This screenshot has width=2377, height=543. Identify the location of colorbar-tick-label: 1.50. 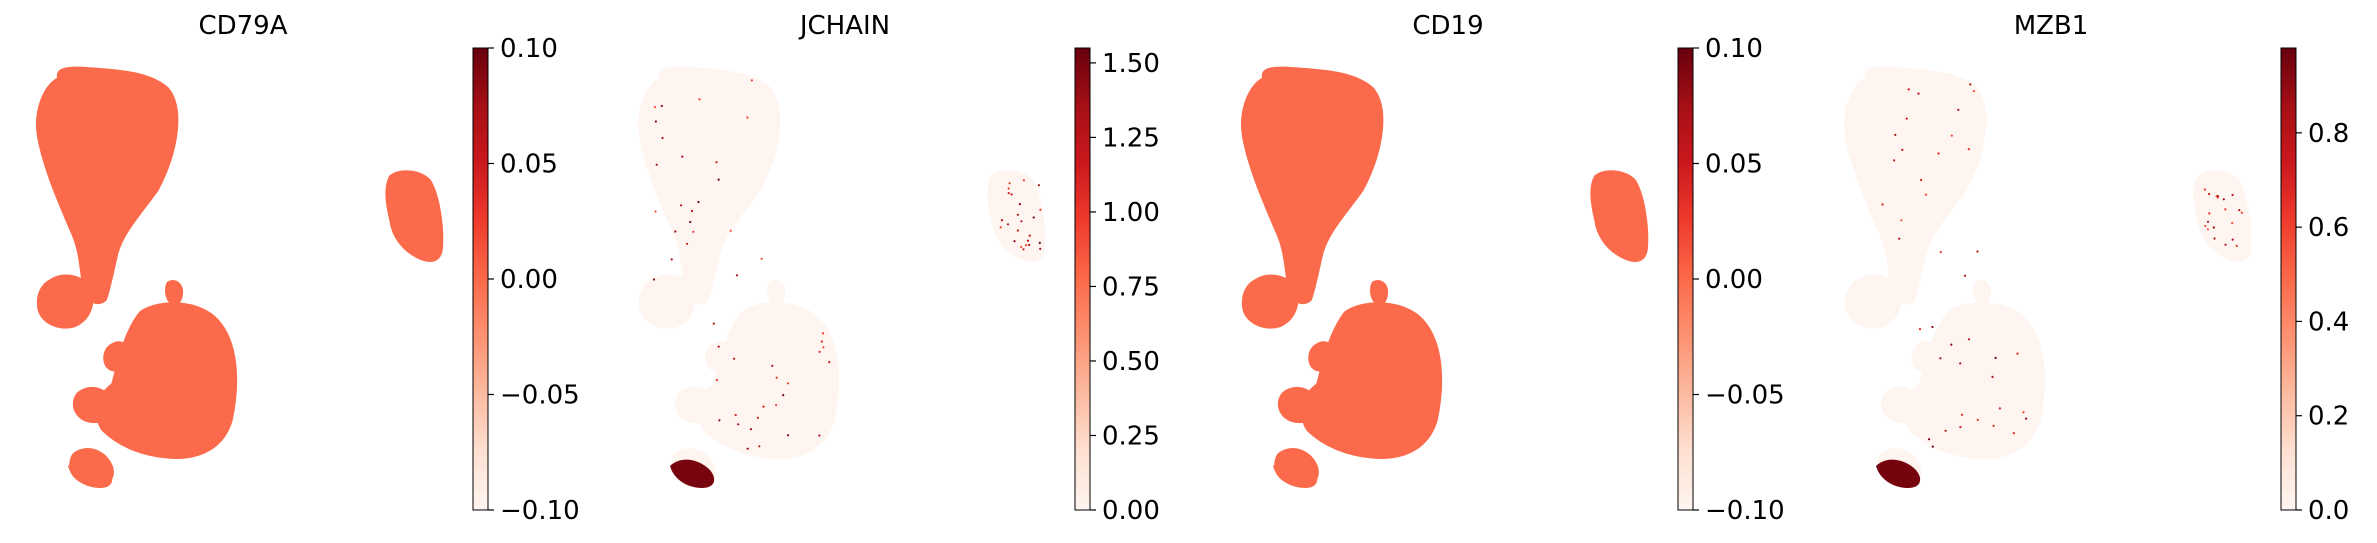
(1131, 64).